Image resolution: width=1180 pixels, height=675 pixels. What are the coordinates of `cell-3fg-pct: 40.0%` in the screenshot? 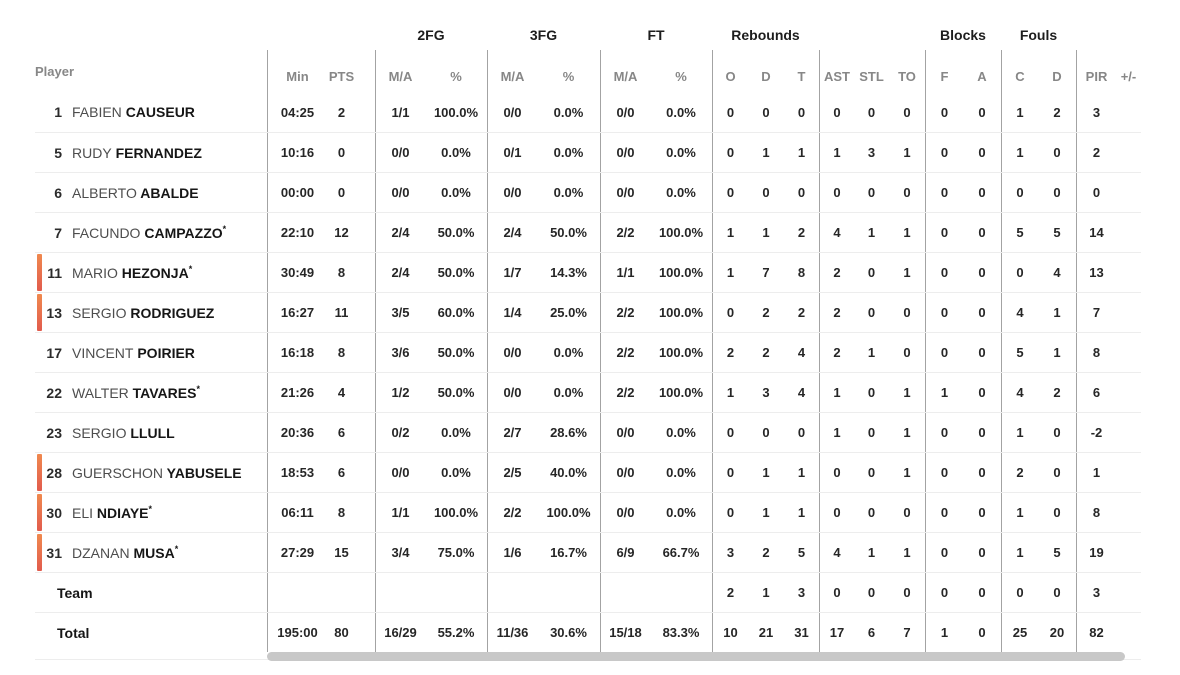 It's located at (568, 472).